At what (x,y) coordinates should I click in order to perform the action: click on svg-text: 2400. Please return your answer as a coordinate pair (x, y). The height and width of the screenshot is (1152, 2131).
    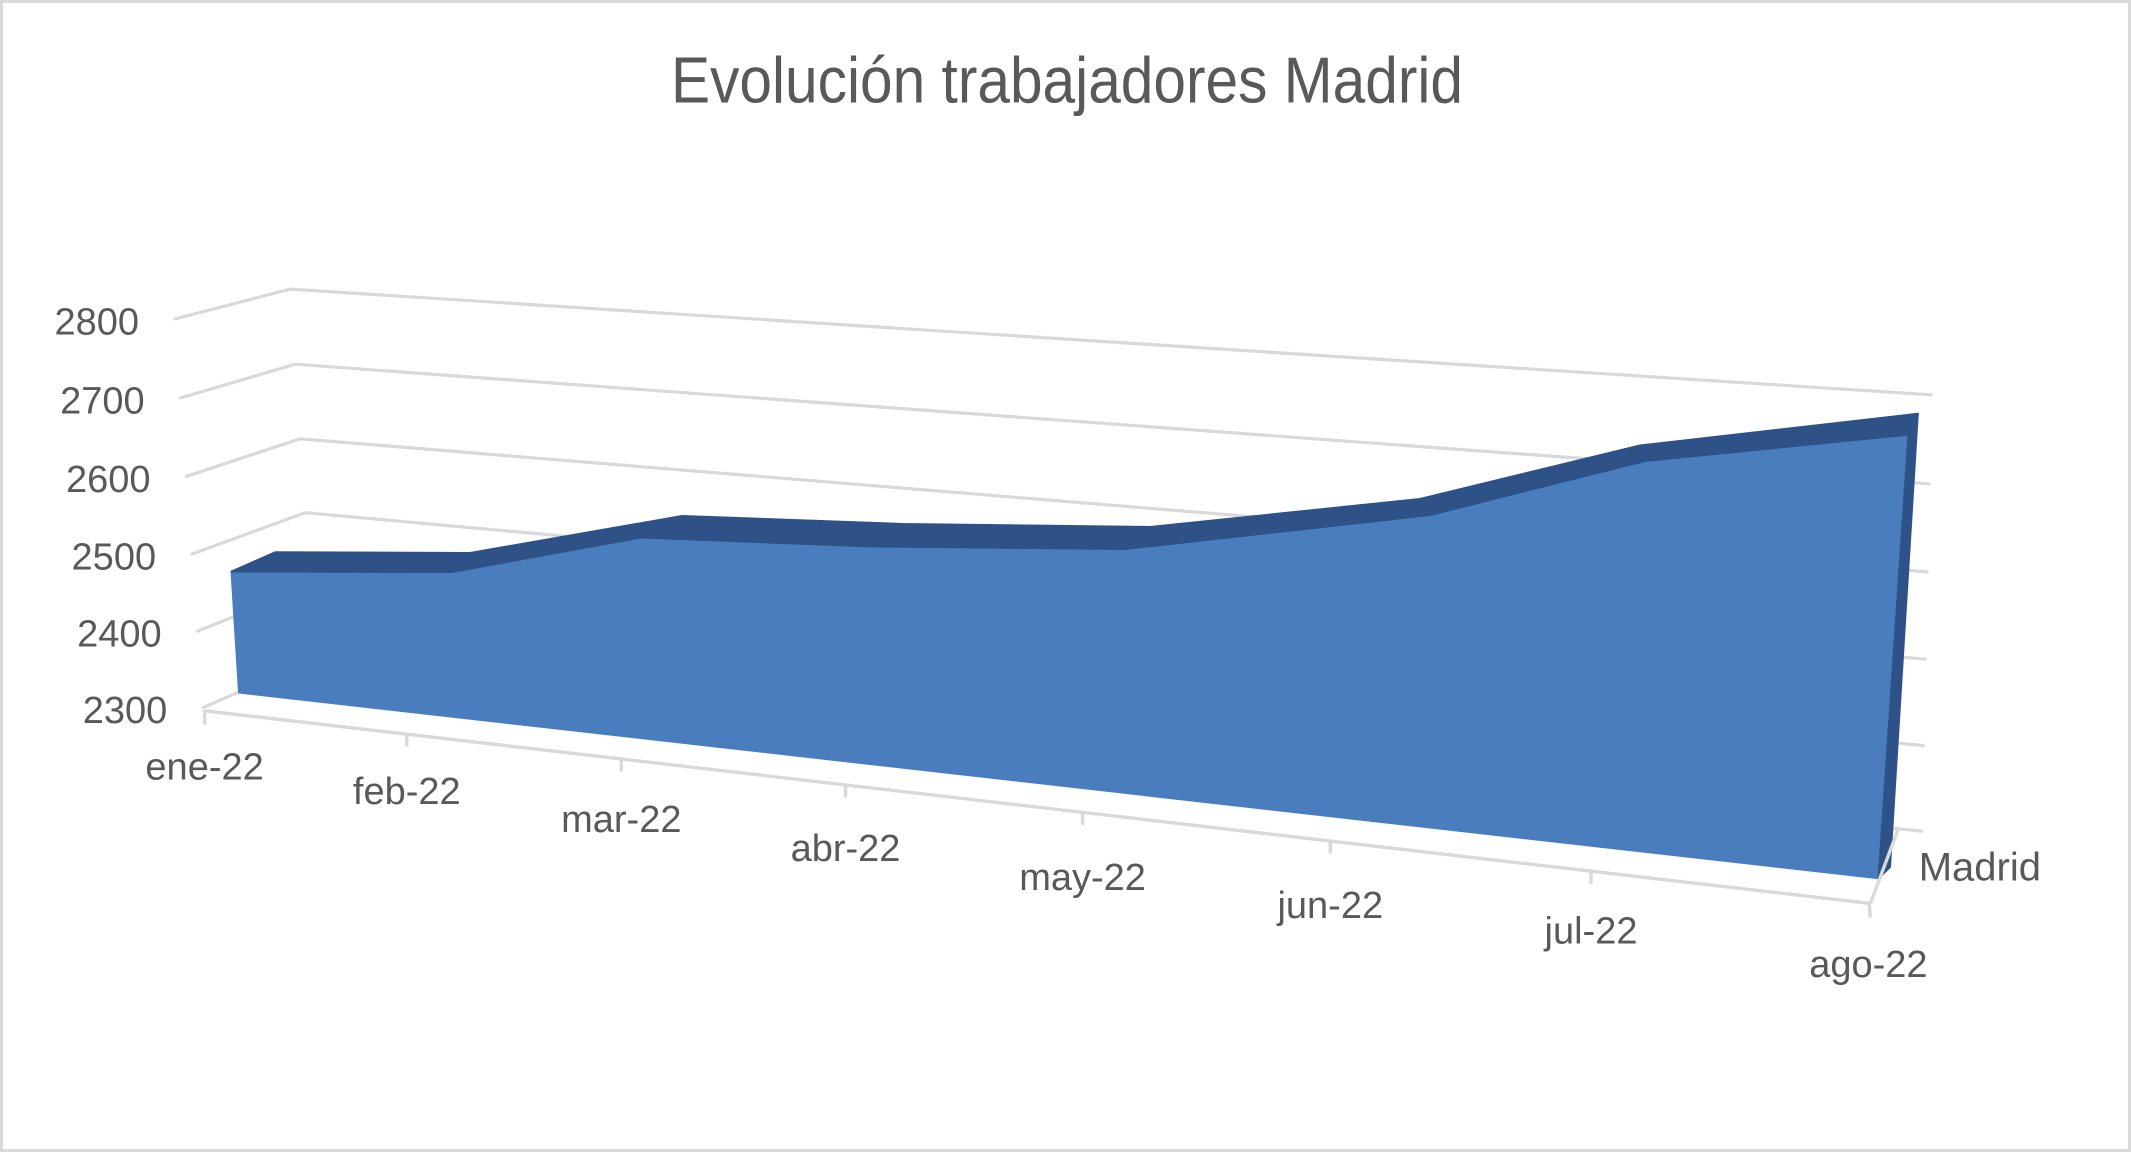
    Looking at the image, I should click on (119, 635).